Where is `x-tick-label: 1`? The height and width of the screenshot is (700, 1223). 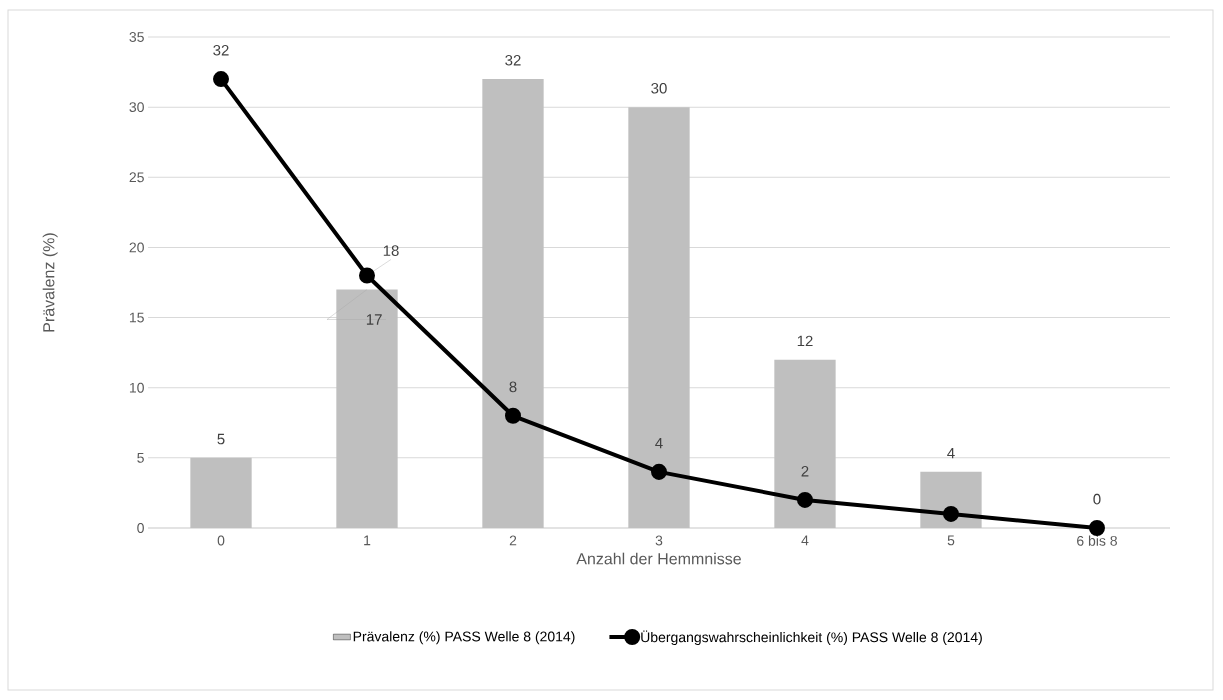
x-tick-label: 1 is located at coordinates (367, 540).